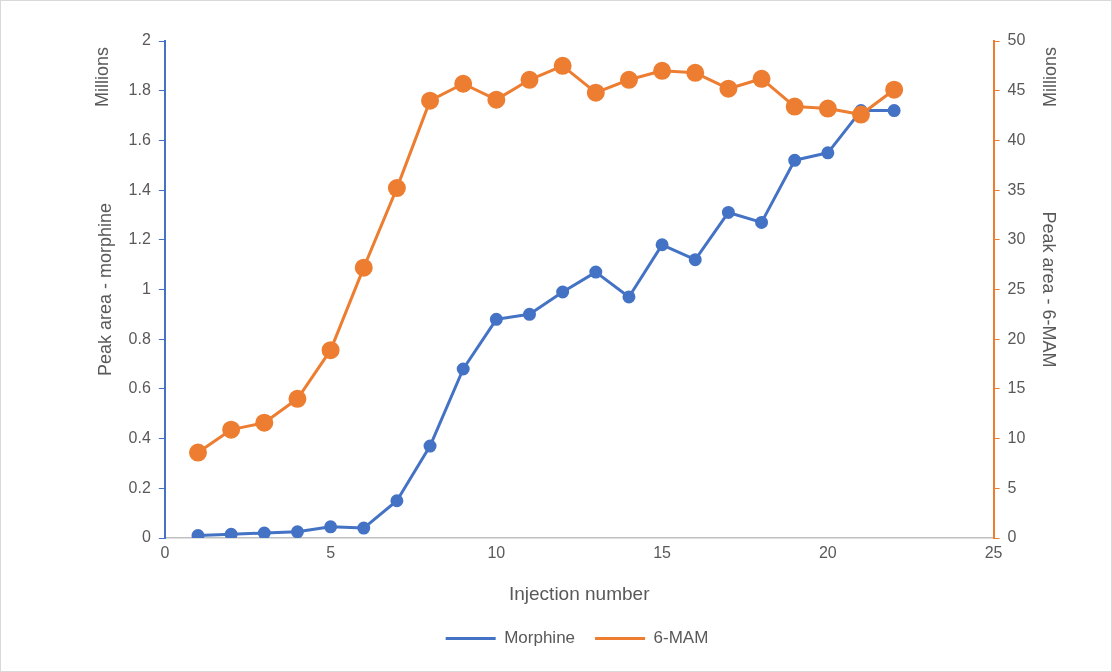 This screenshot has width=1112, height=672. I want to click on y2-tick-label: 45, so click(1016, 90).